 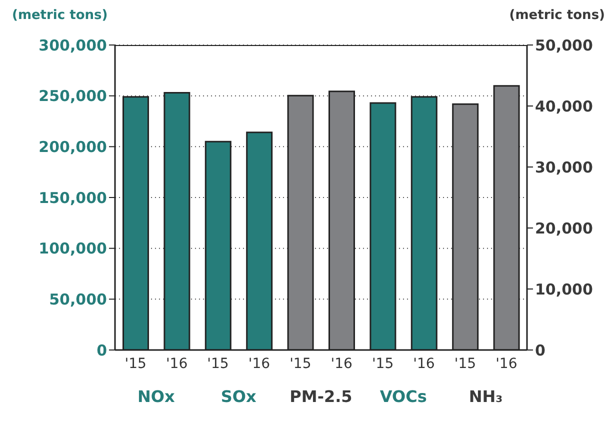 I want to click on y-tick-label: 300,000, so click(x=72, y=45).